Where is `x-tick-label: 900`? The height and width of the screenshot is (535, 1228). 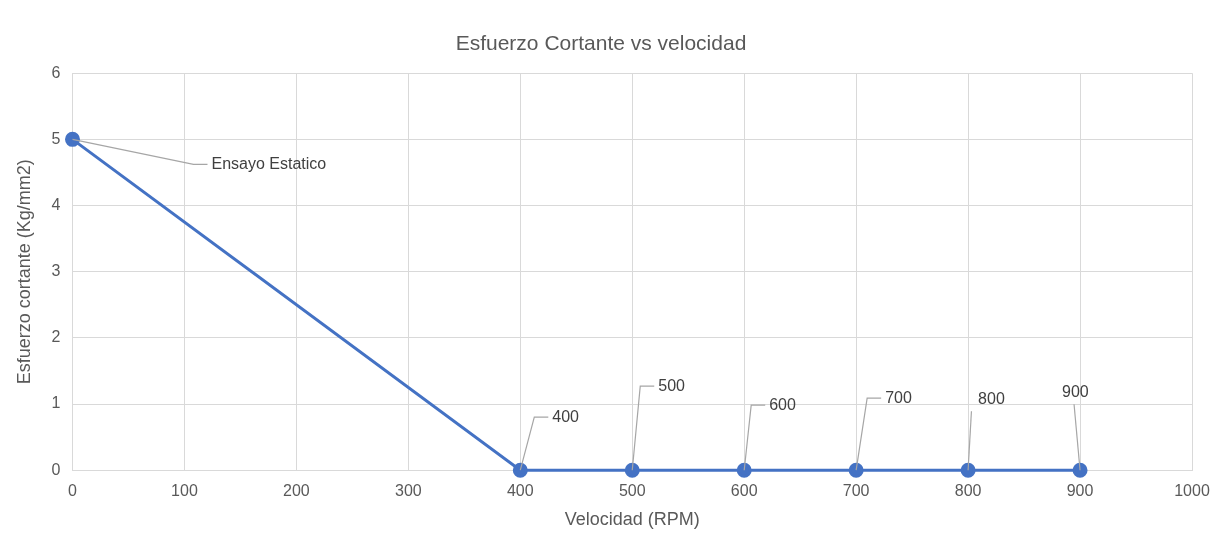
x-tick-label: 900 is located at coordinates (1080, 491).